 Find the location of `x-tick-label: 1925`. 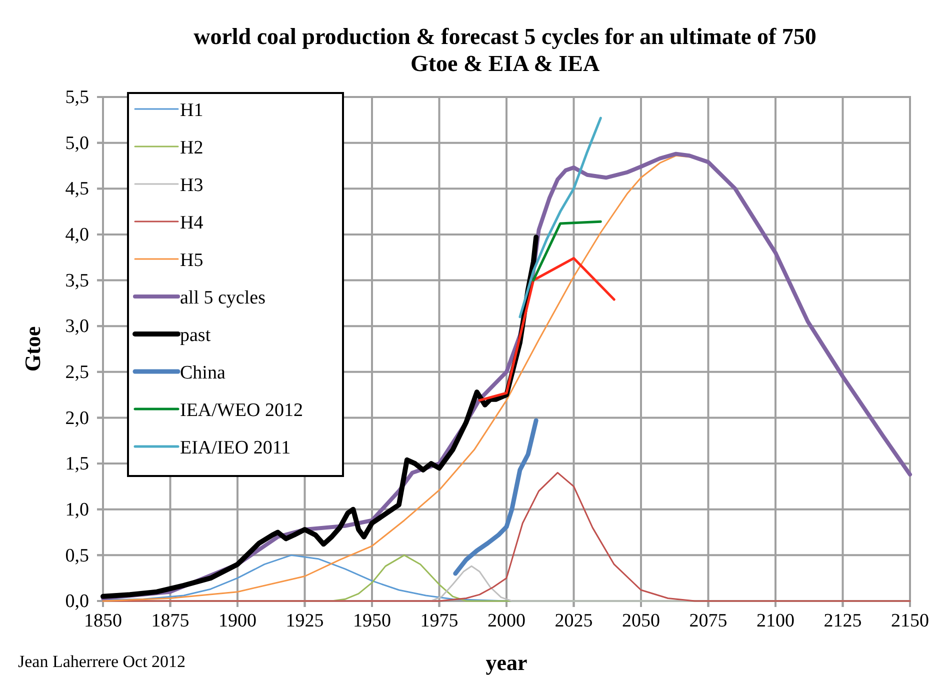

x-tick-label: 1925 is located at coordinates (305, 621).